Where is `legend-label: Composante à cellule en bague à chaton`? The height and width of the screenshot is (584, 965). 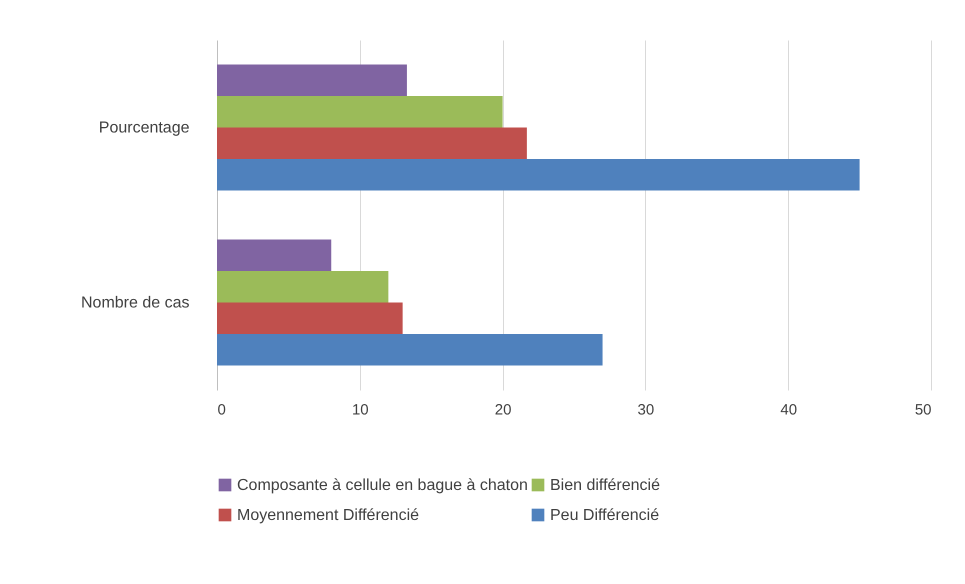
legend-label: Composante à cellule en bague à chaton is located at coordinates (382, 485).